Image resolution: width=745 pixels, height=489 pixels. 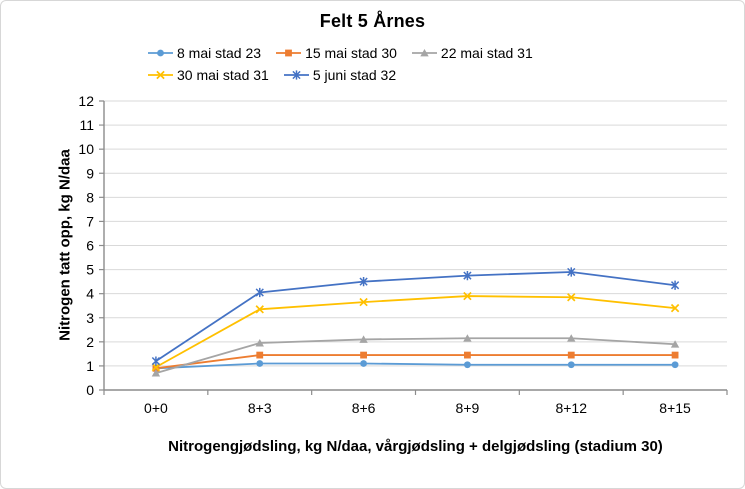 I want to click on legend-item-15-mai-stad-30: 15 mai stad 30, so click(x=336, y=53).